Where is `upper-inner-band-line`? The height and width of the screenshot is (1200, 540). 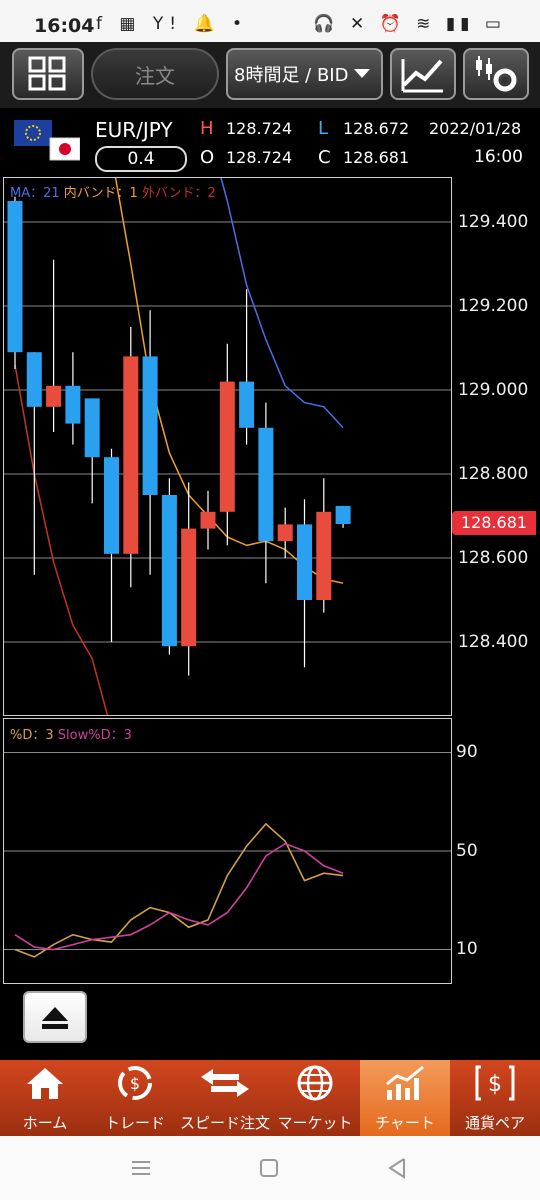
upper-inner-band-line is located at coordinates (282, 303).